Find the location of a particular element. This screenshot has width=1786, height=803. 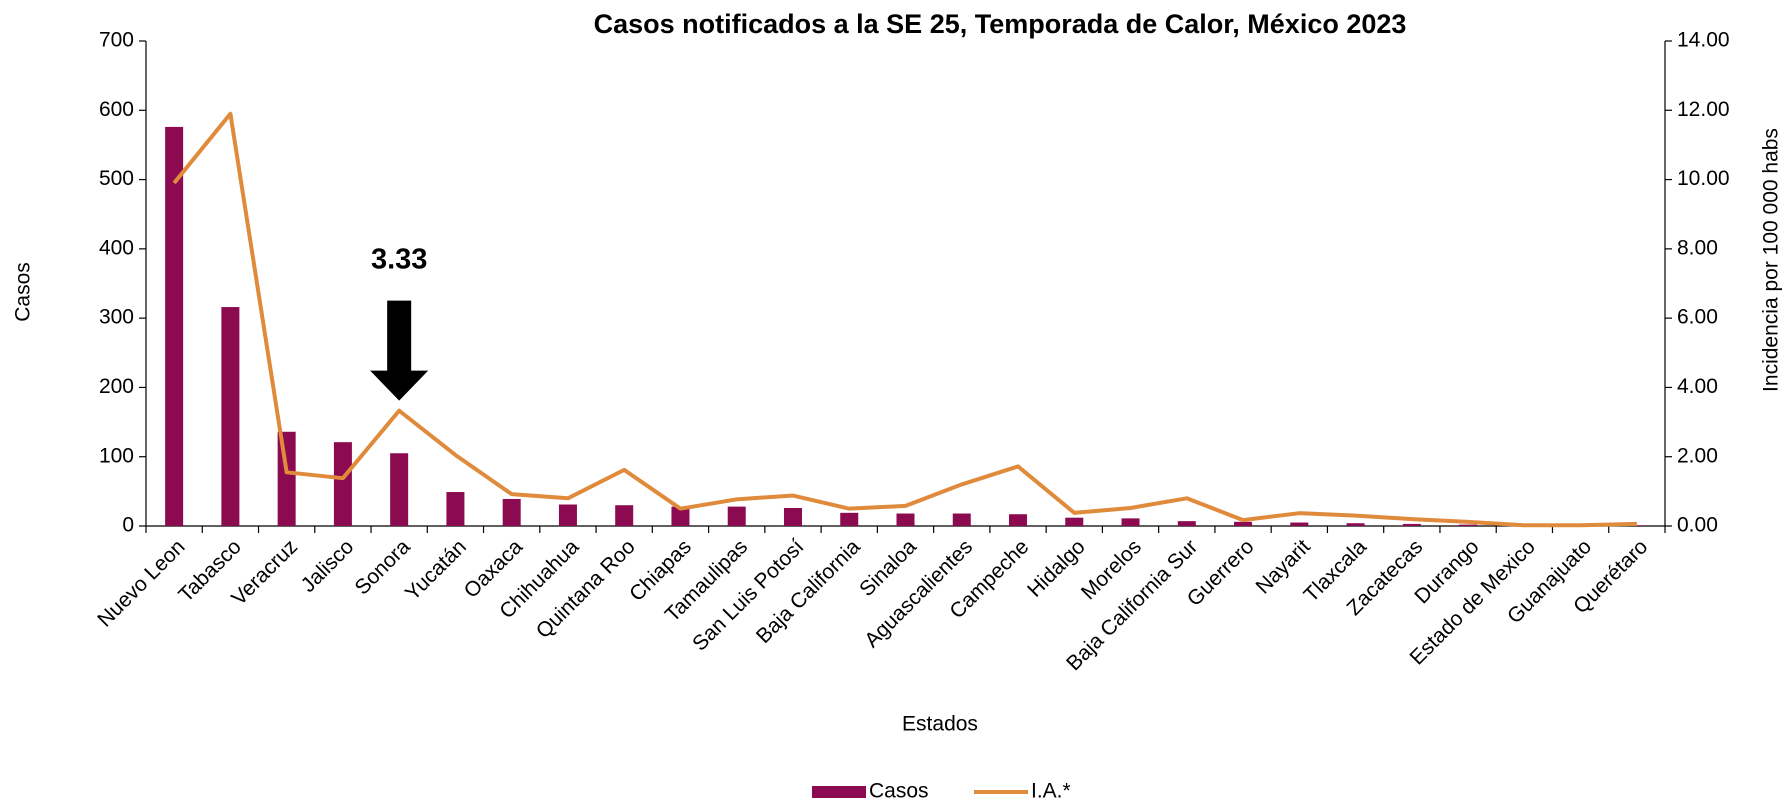

y-axis-title: Casos is located at coordinates (23, 292).